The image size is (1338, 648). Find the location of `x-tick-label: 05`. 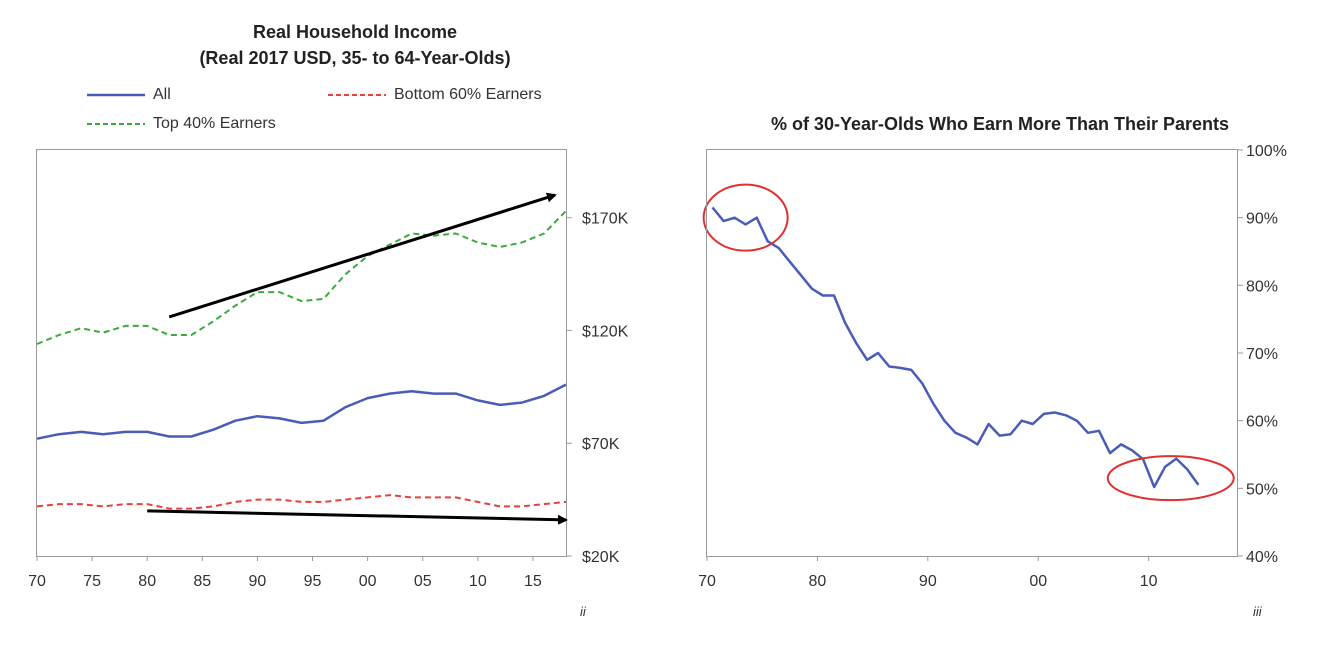

x-tick-label: 05 is located at coordinates (423, 581).